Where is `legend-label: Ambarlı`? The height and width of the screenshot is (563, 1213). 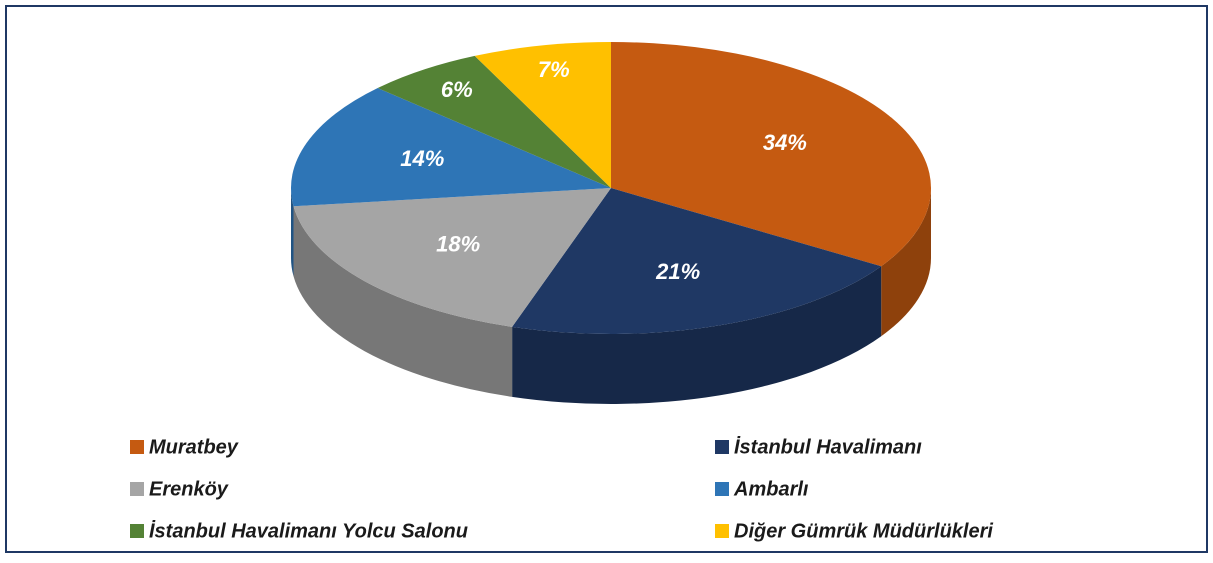 legend-label: Ambarlı is located at coordinates (771, 489).